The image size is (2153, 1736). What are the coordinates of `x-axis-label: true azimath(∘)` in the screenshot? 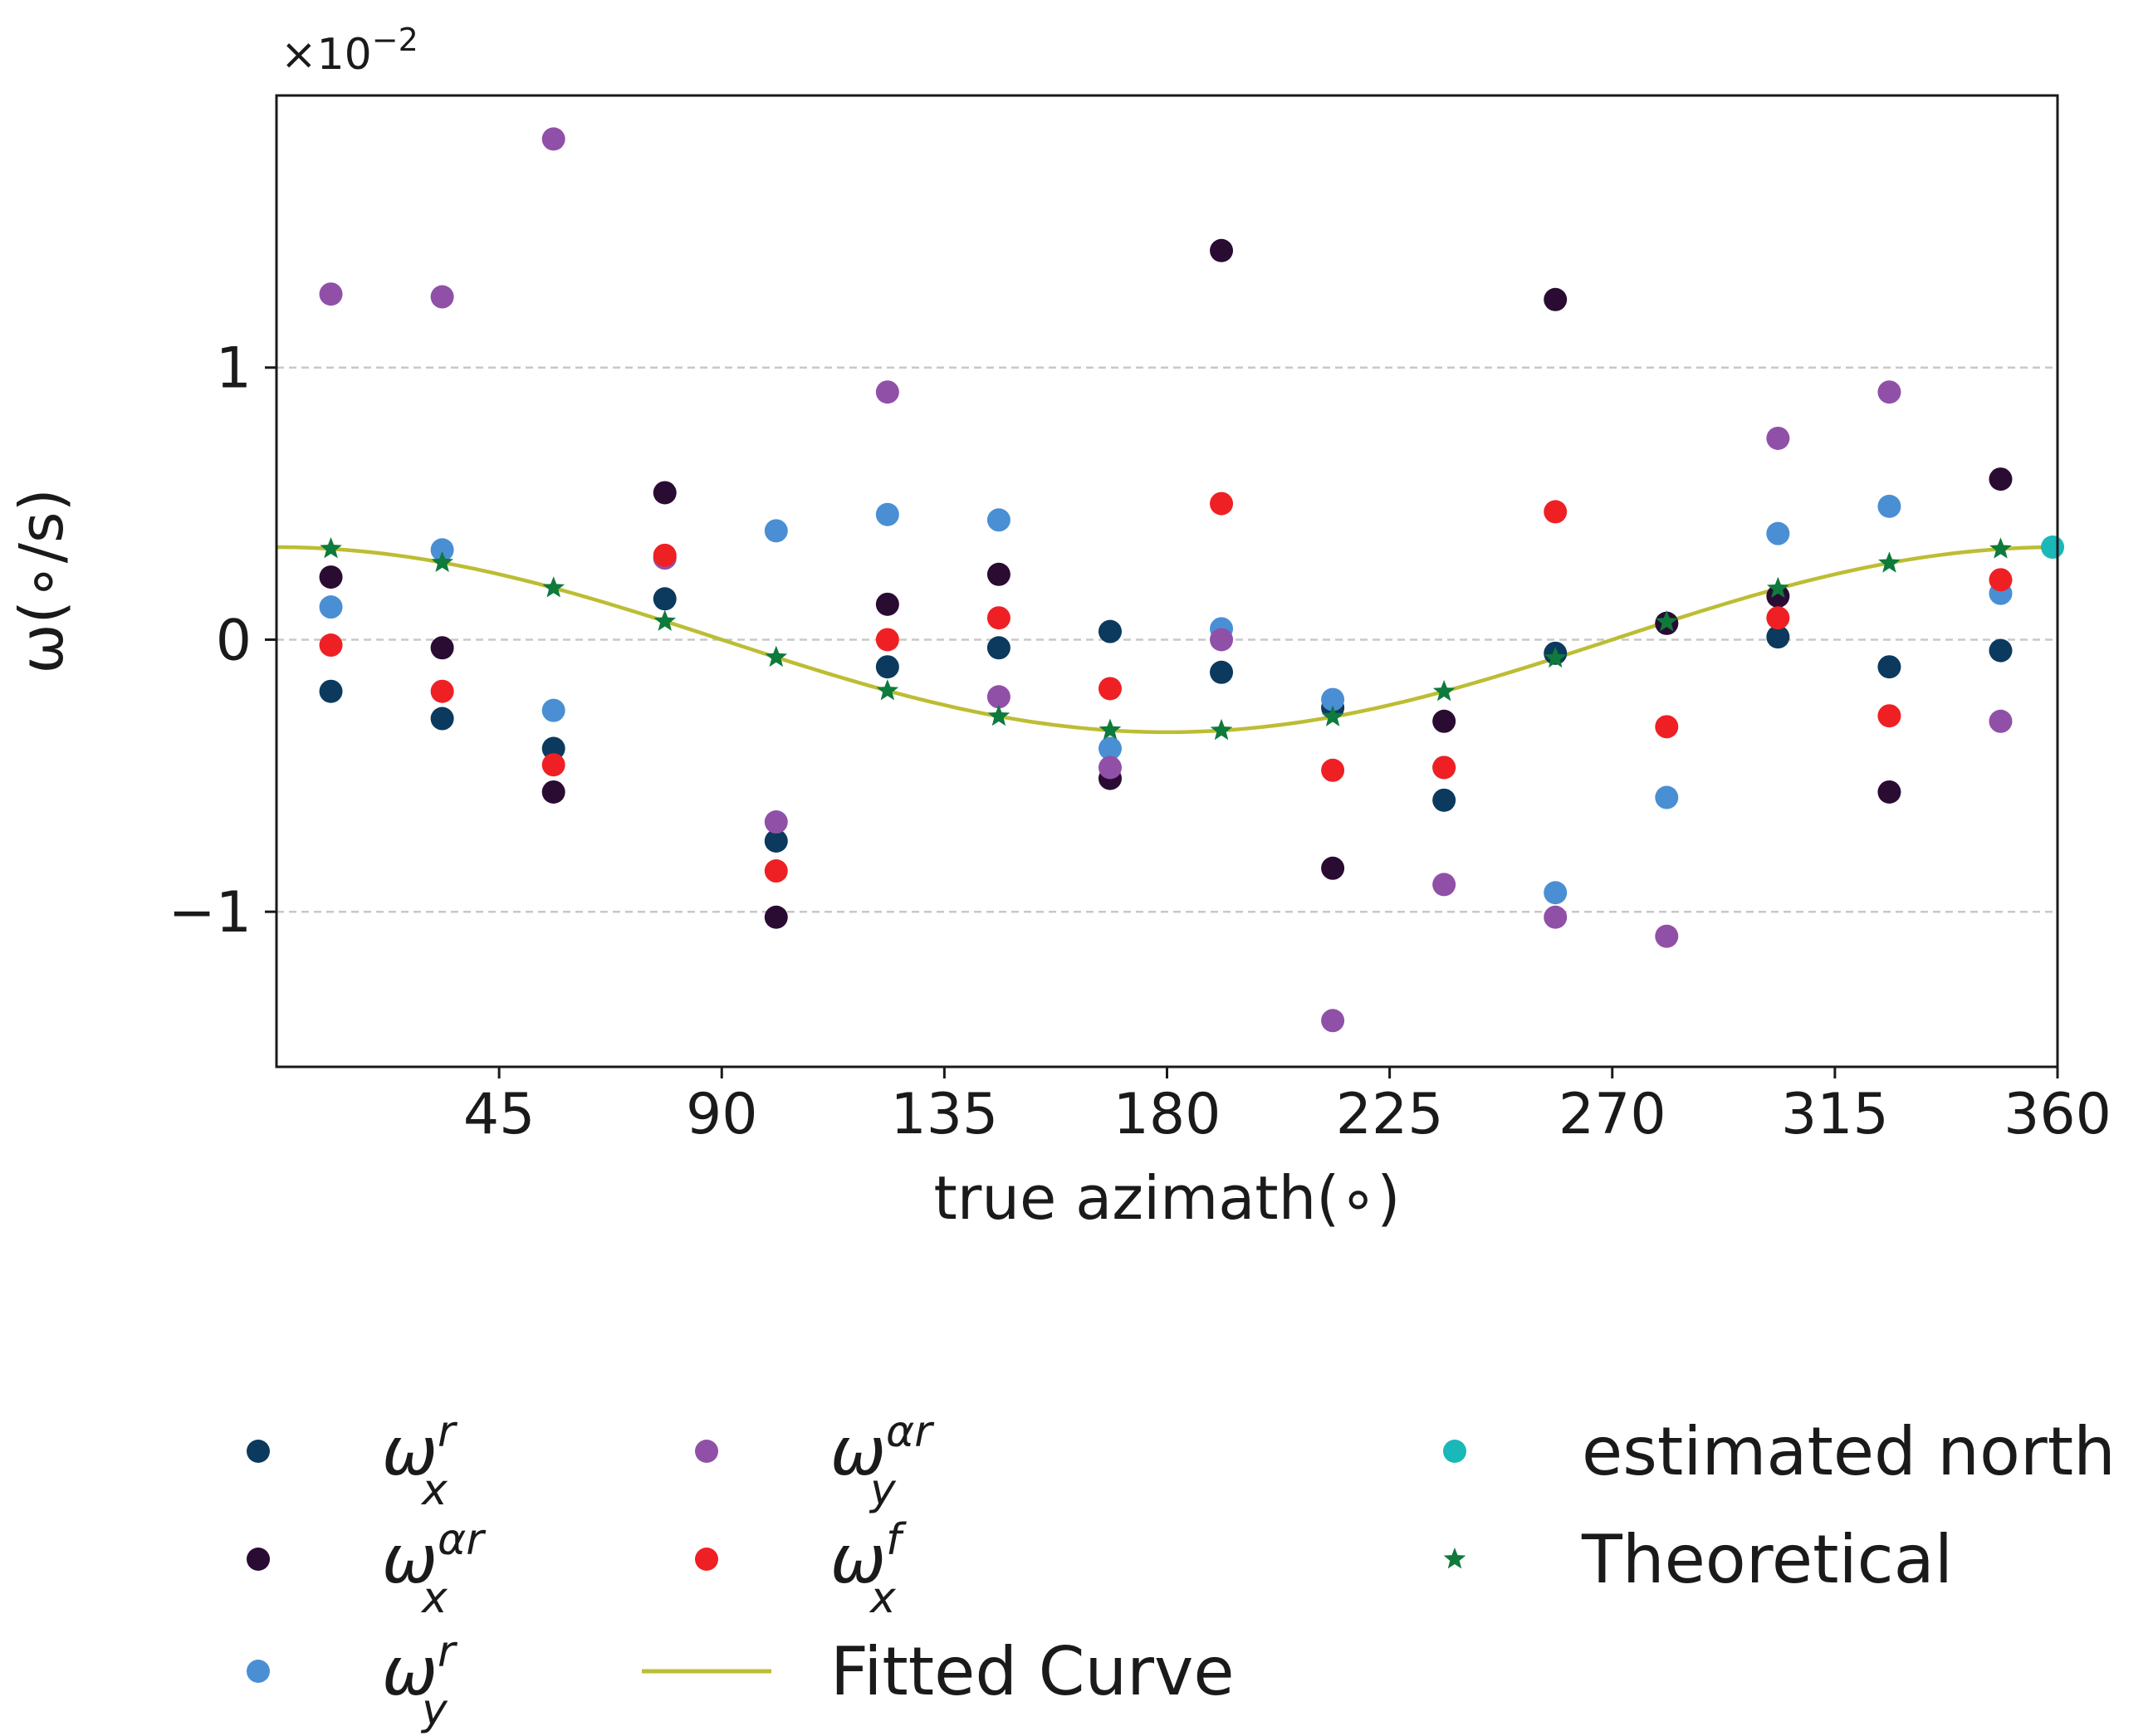 It's located at (1167, 1198).